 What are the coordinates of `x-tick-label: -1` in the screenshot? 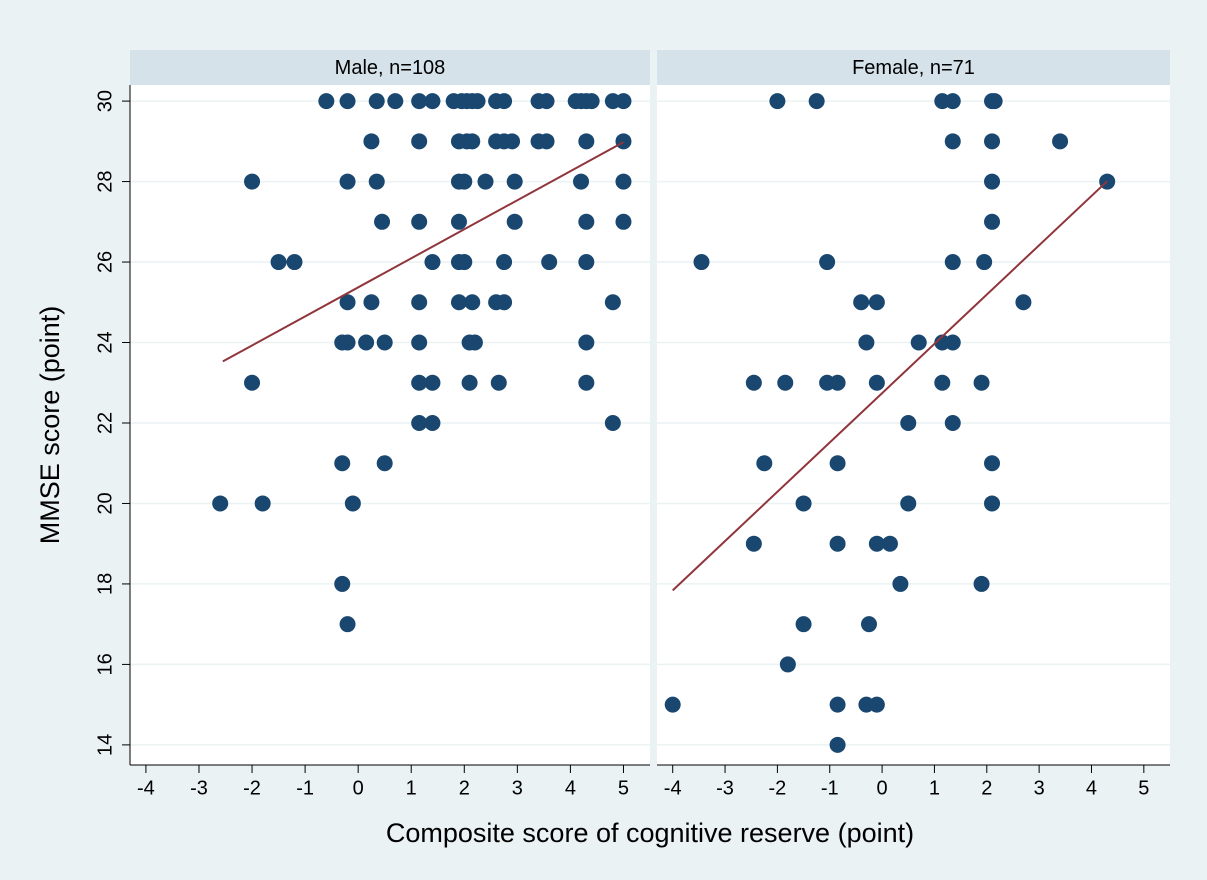 It's located at (830, 788).